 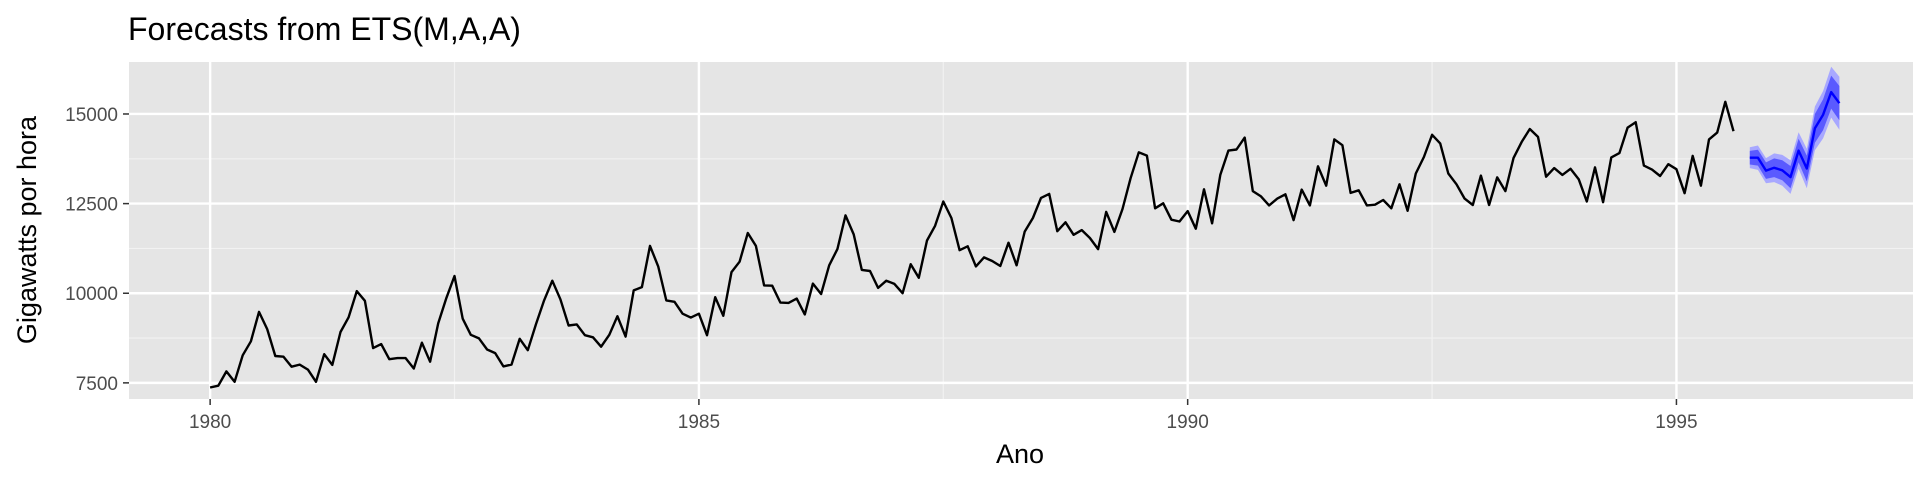 What do you see at coordinates (97, 384) in the screenshot?
I see `y-tick-label: 7500` at bounding box center [97, 384].